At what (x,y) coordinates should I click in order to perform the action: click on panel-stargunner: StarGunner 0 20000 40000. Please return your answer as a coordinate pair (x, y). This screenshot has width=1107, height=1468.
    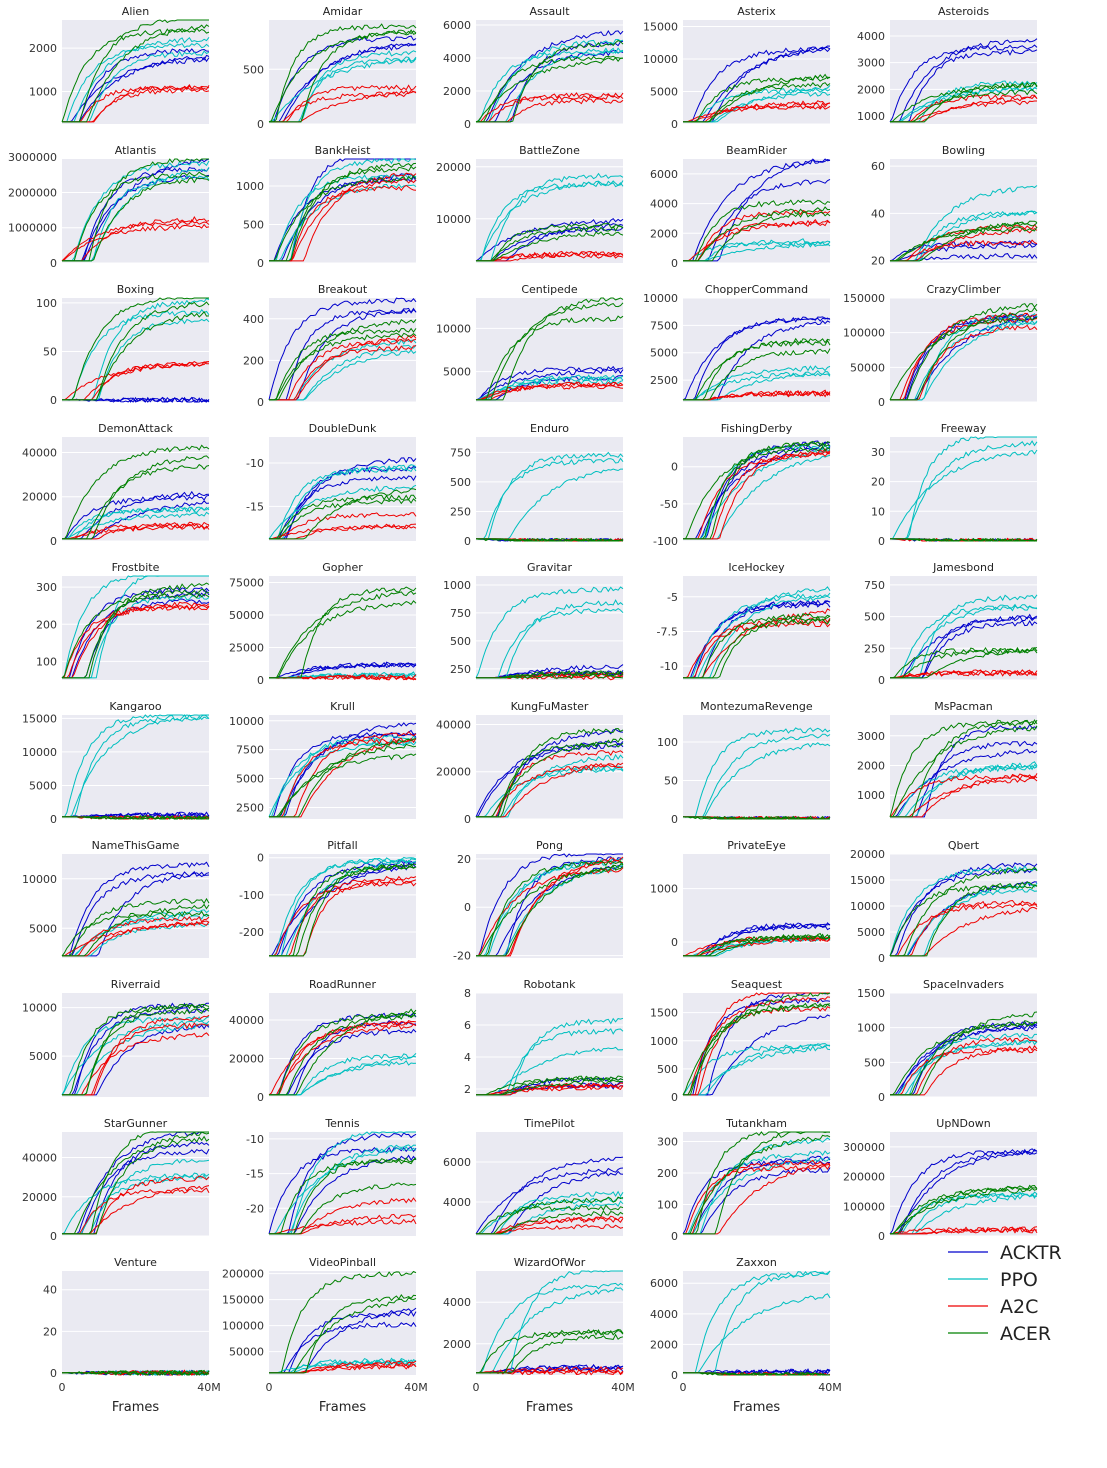
    Looking at the image, I should click on (116, 1180).